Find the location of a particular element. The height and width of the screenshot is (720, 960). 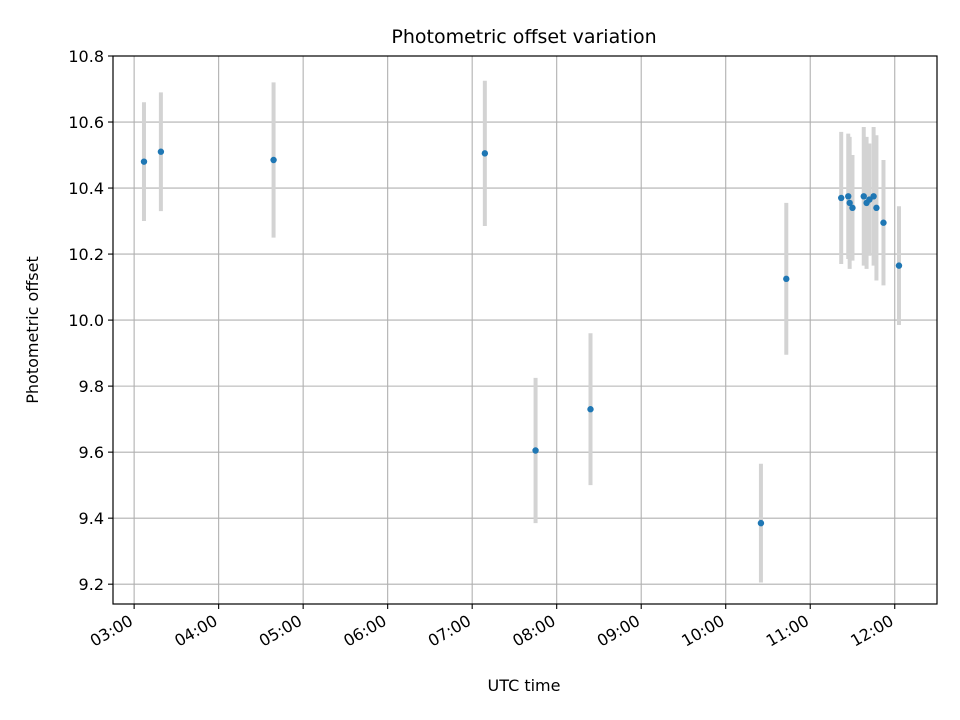

y-tick-label: 10.2 is located at coordinates (86, 254).